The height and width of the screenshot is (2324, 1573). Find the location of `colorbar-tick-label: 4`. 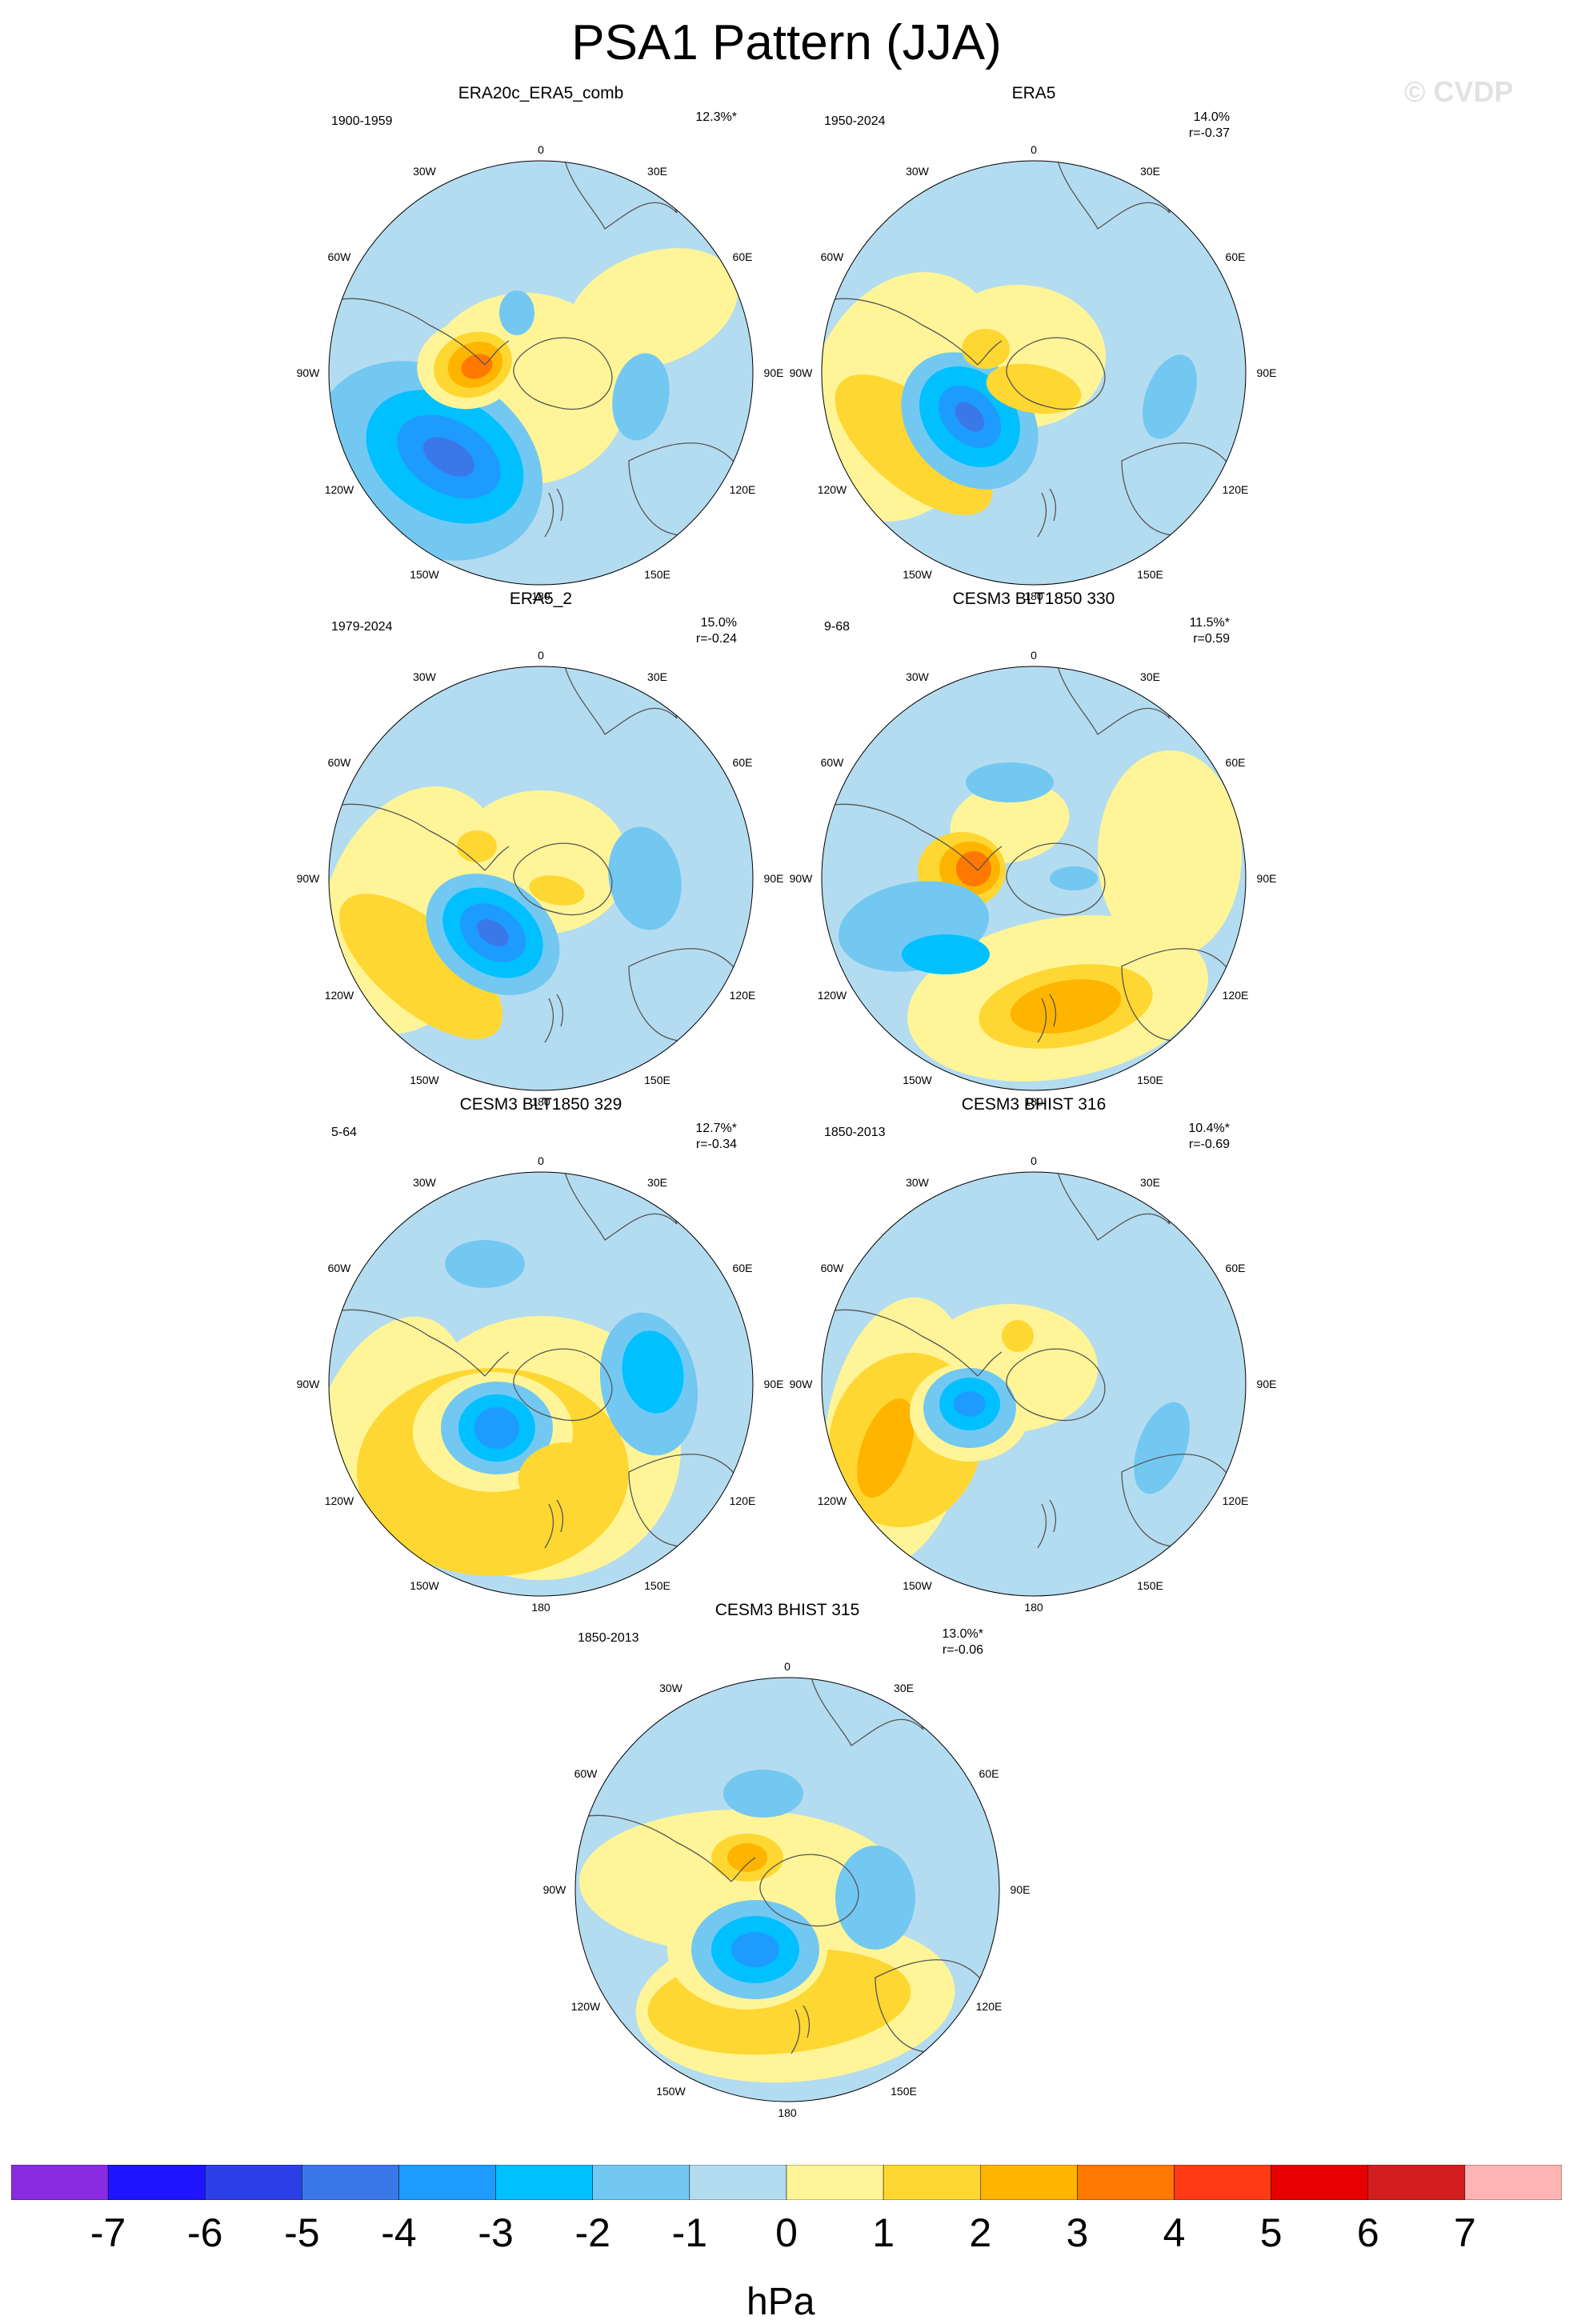

colorbar-tick-label: 4 is located at coordinates (1174, 2232).